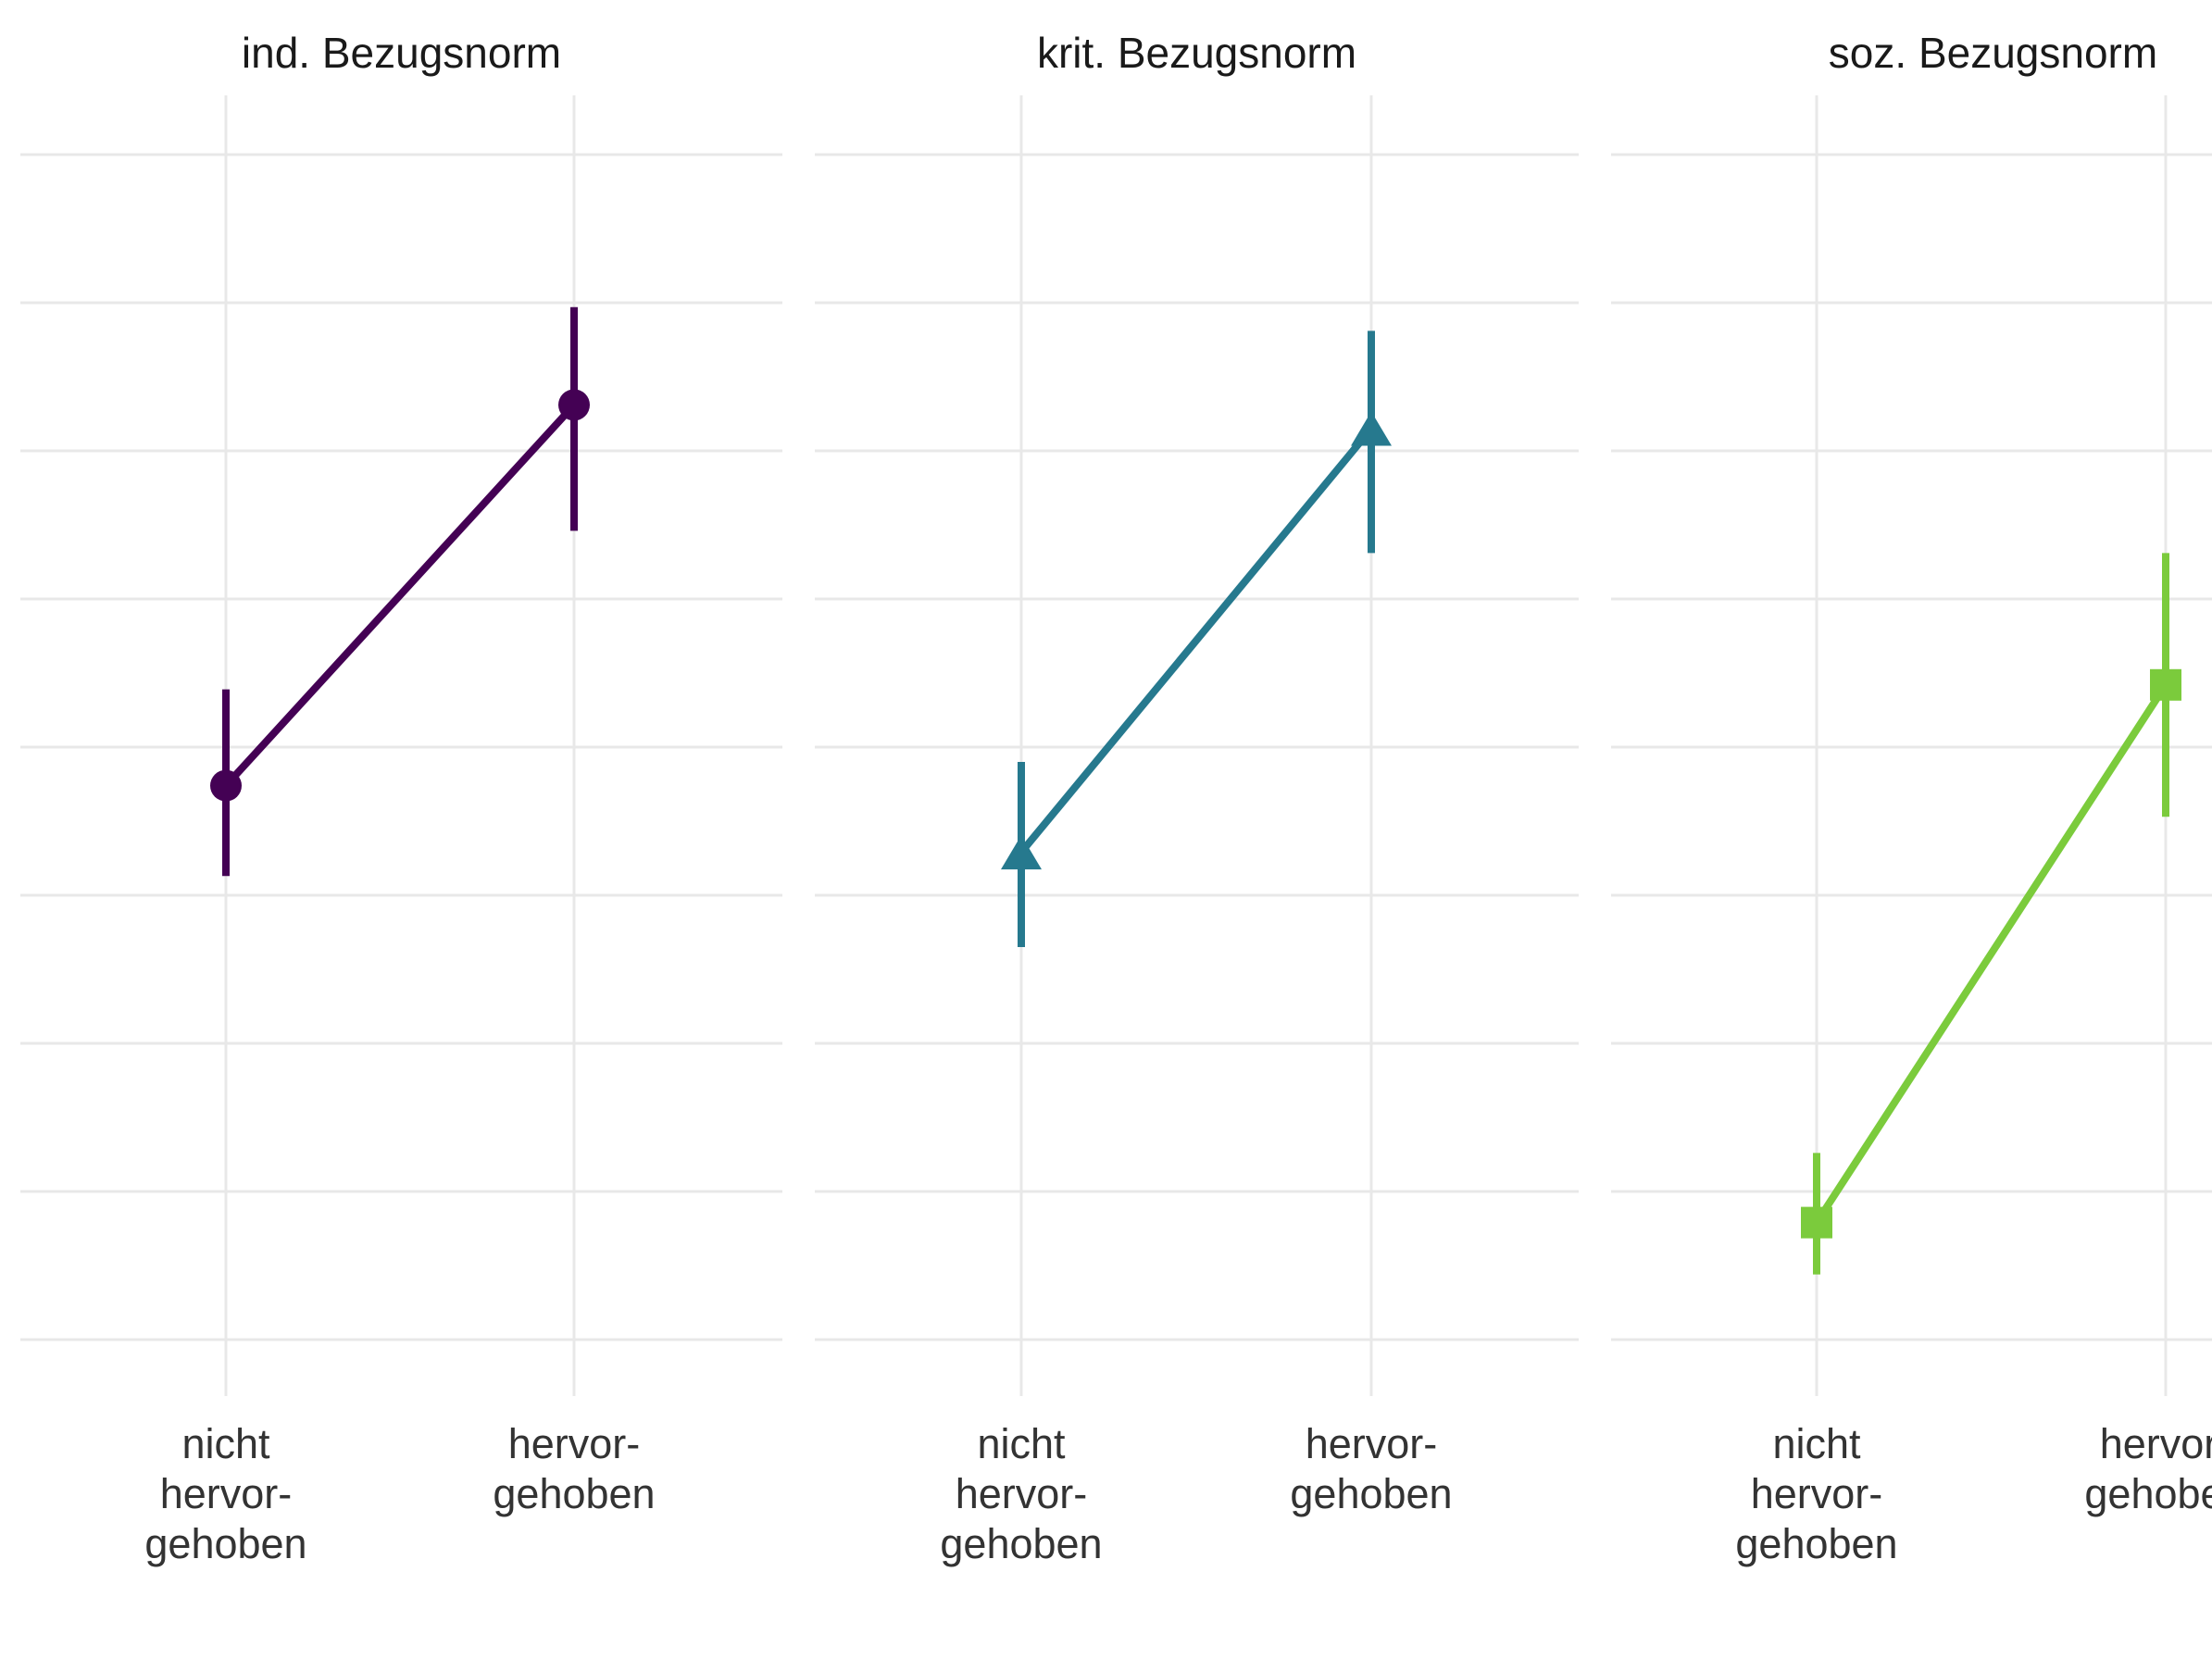  Describe the element at coordinates (574, 1468) in the screenshot. I see `x-tick-label-p1-hervorgehoben: hervor- gehoben` at that location.